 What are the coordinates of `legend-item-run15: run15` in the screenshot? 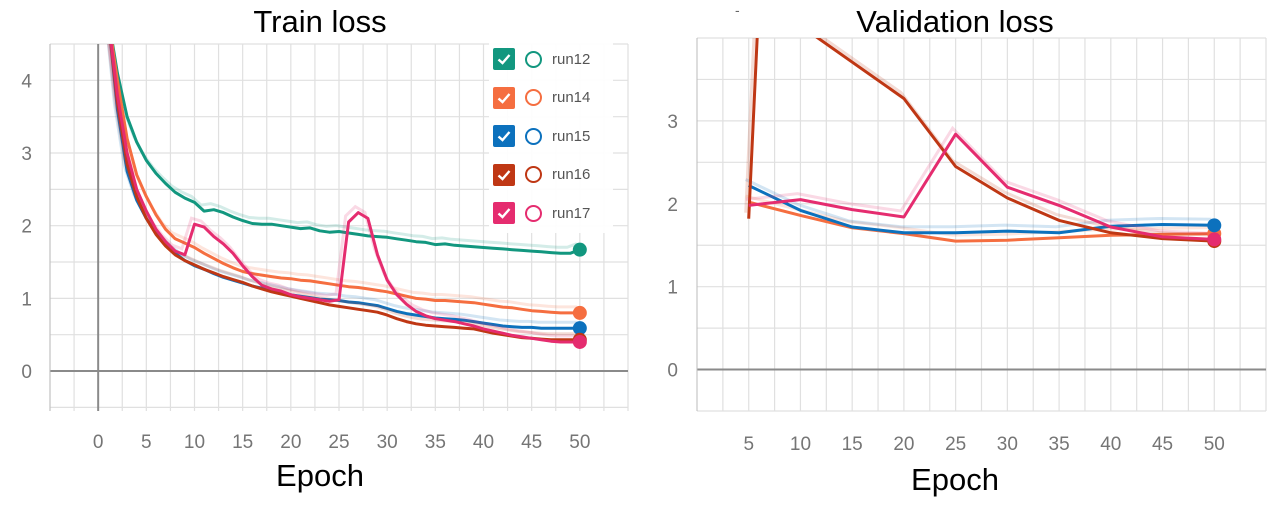 It's located at (551, 136).